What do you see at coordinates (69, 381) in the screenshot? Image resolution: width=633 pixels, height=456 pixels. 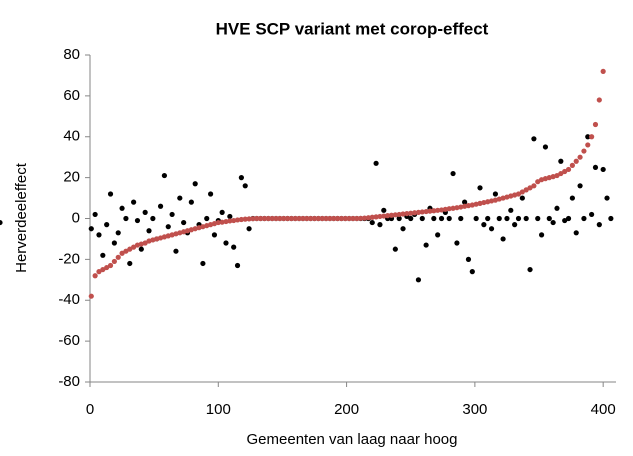 I see `y-tick-label: -80` at bounding box center [69, 381].